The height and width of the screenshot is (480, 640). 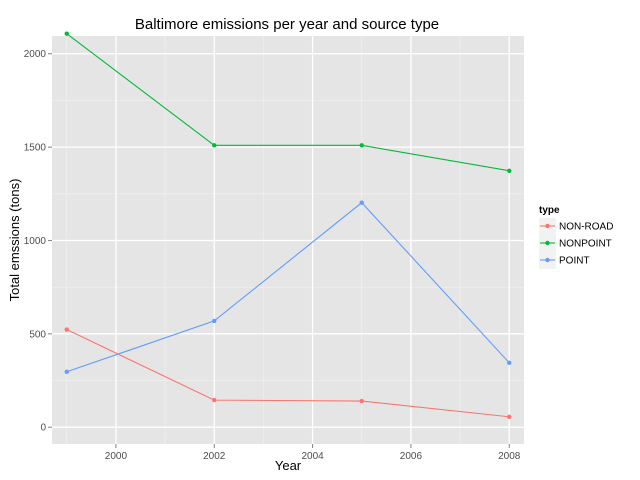 What do you see at coordinates (585, 244) in the screenshot?
I see `legend-label-nonpoint: NONPOINT` at bounding box center [585, 244].